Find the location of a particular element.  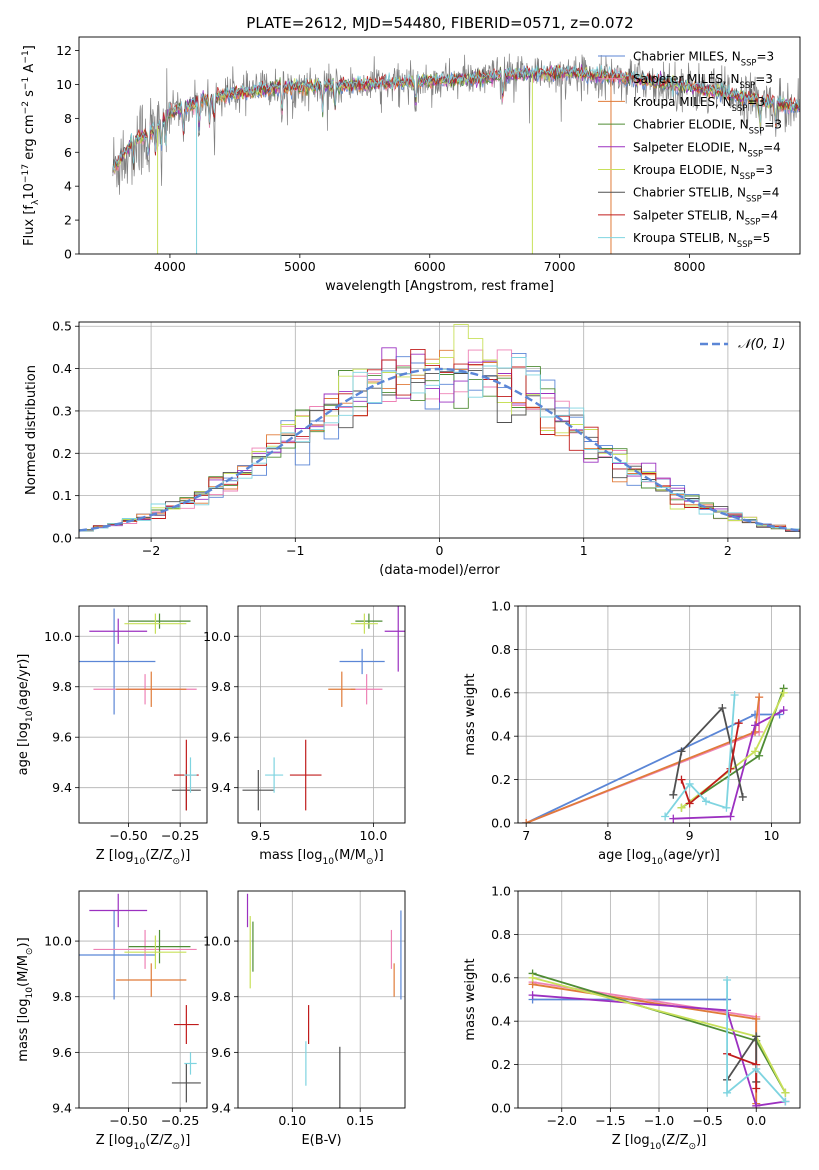

mass-vs-Z-grid is located at coordinates (143, 1000).